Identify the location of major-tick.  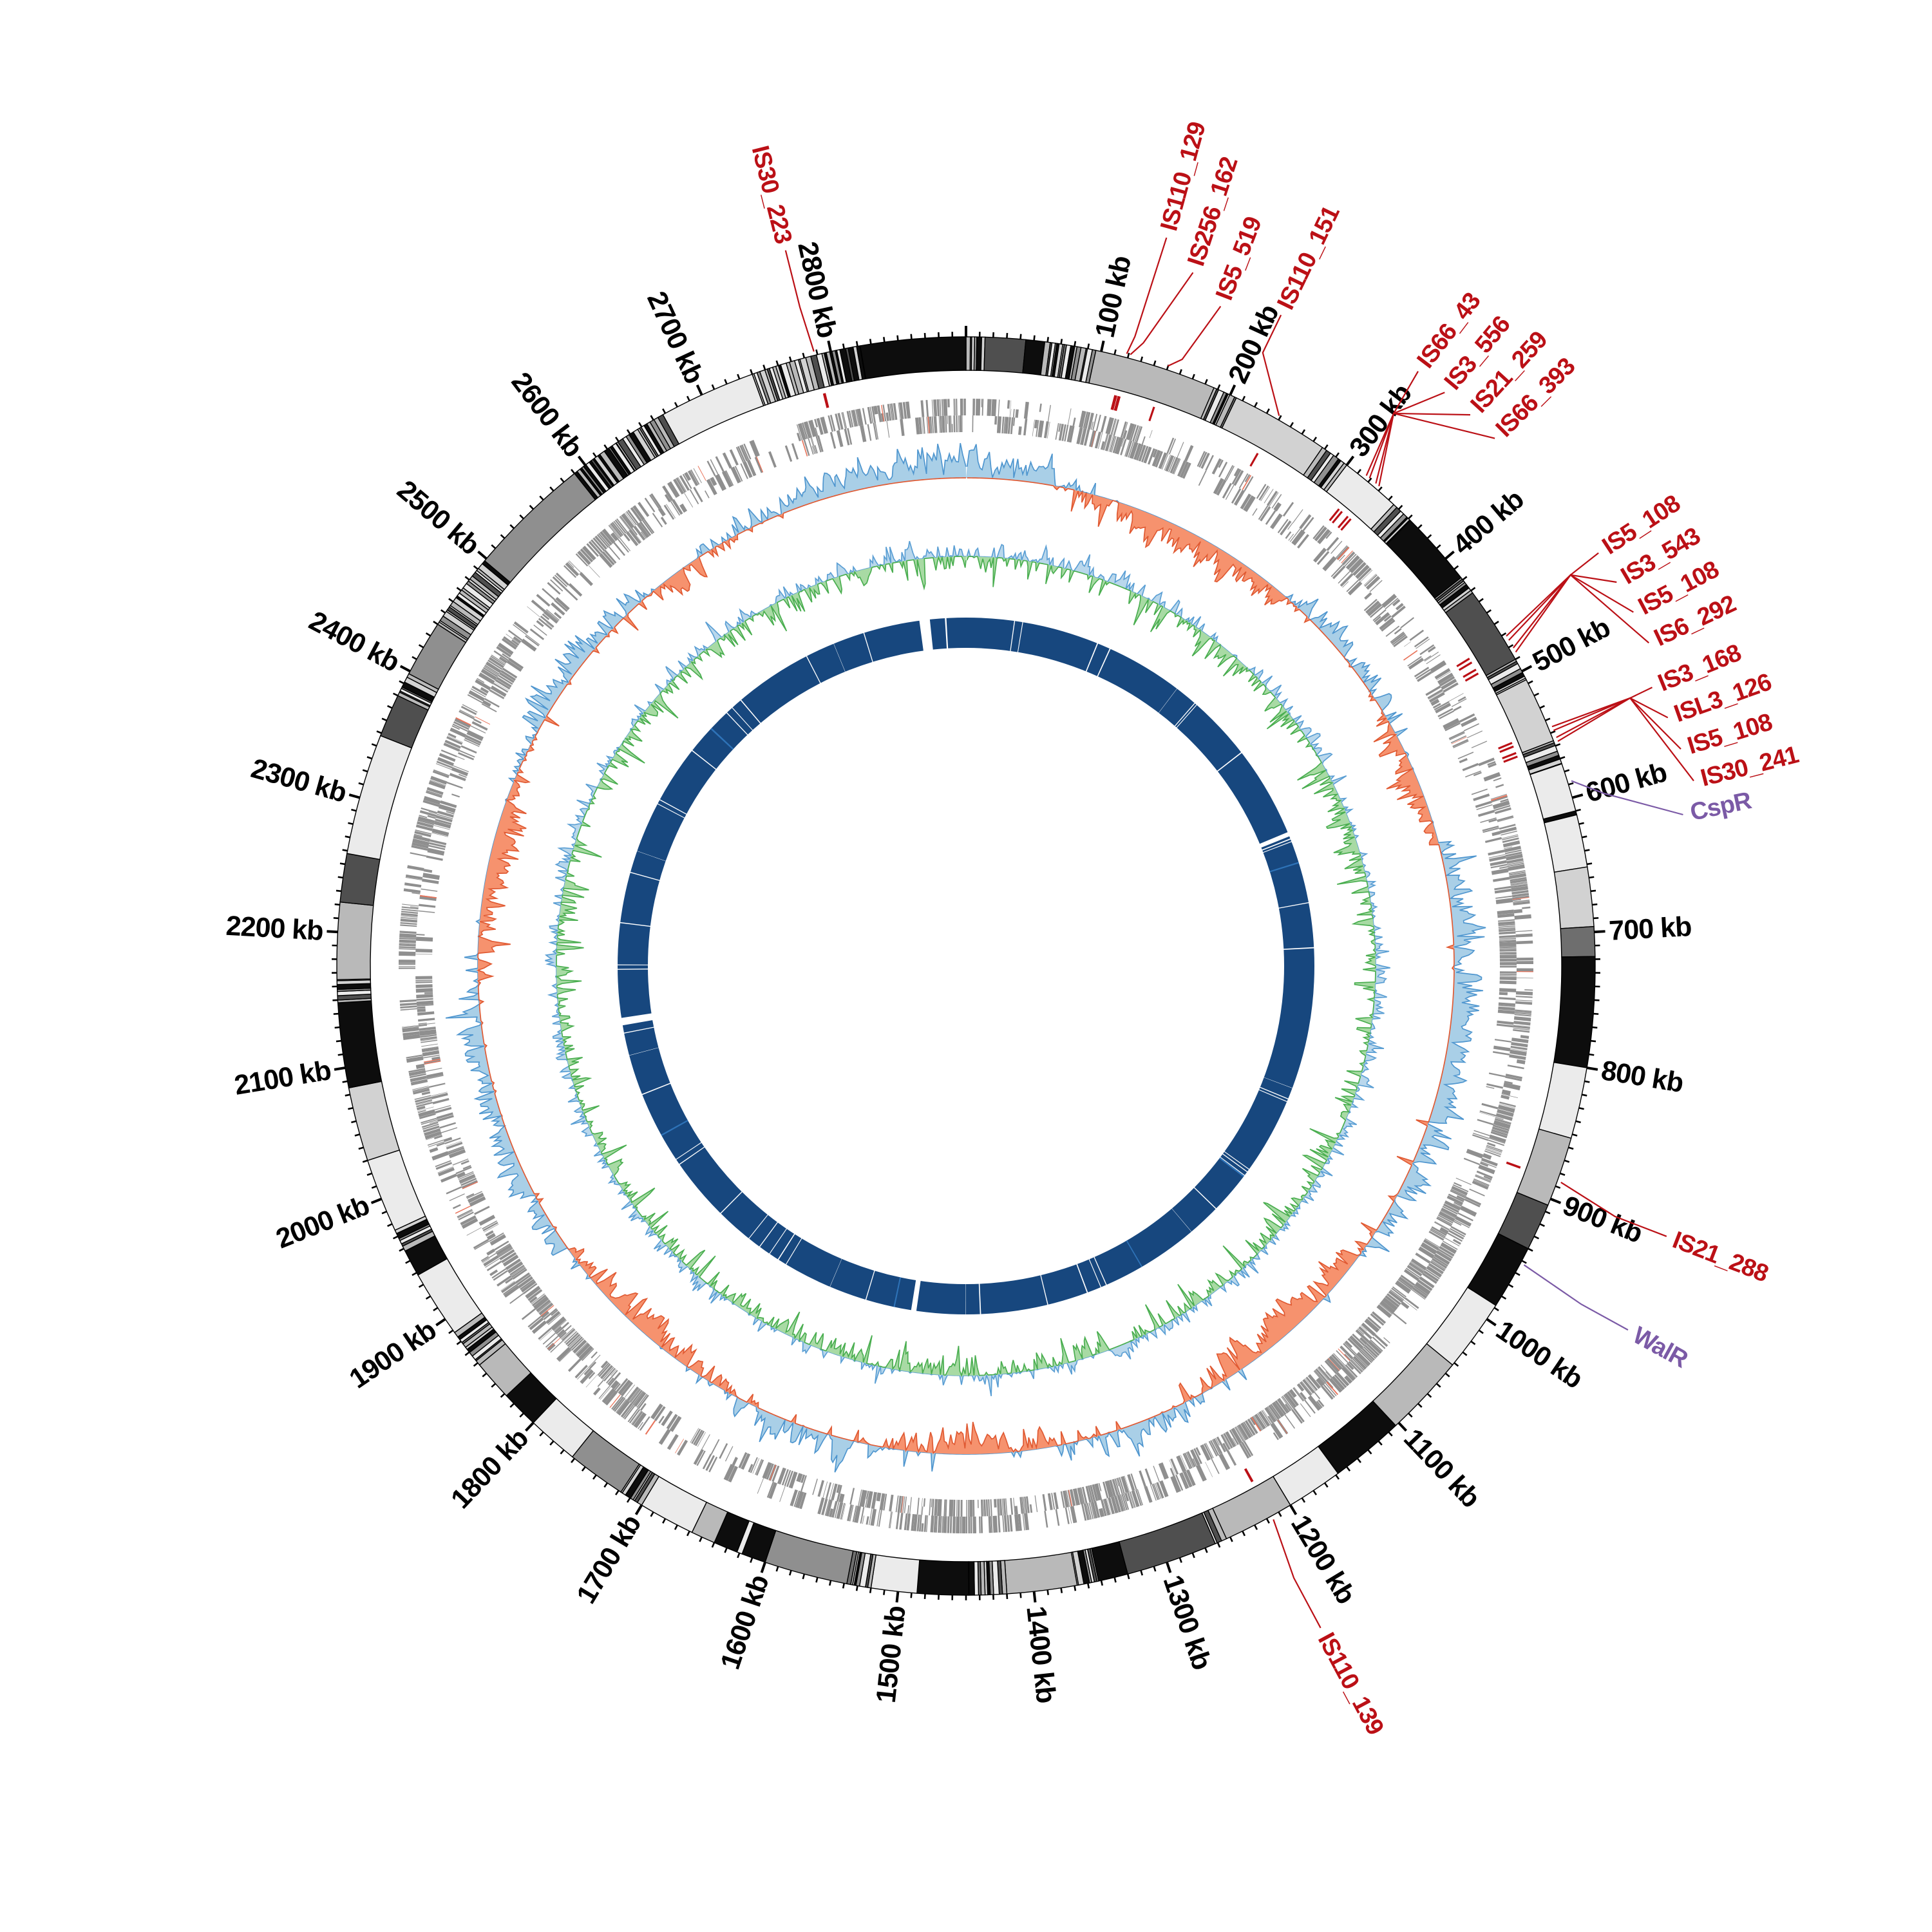
(441, 1322).